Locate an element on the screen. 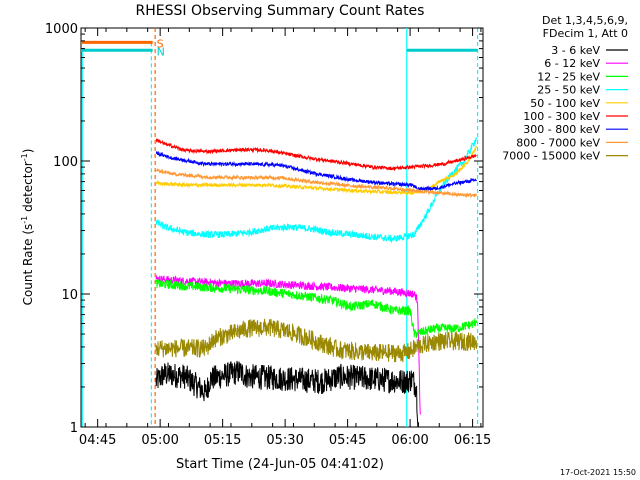 Image resolution: width=640 pixels, height=480 pixels. observing-flag-bars: SN is located at coordinates (279, 47).